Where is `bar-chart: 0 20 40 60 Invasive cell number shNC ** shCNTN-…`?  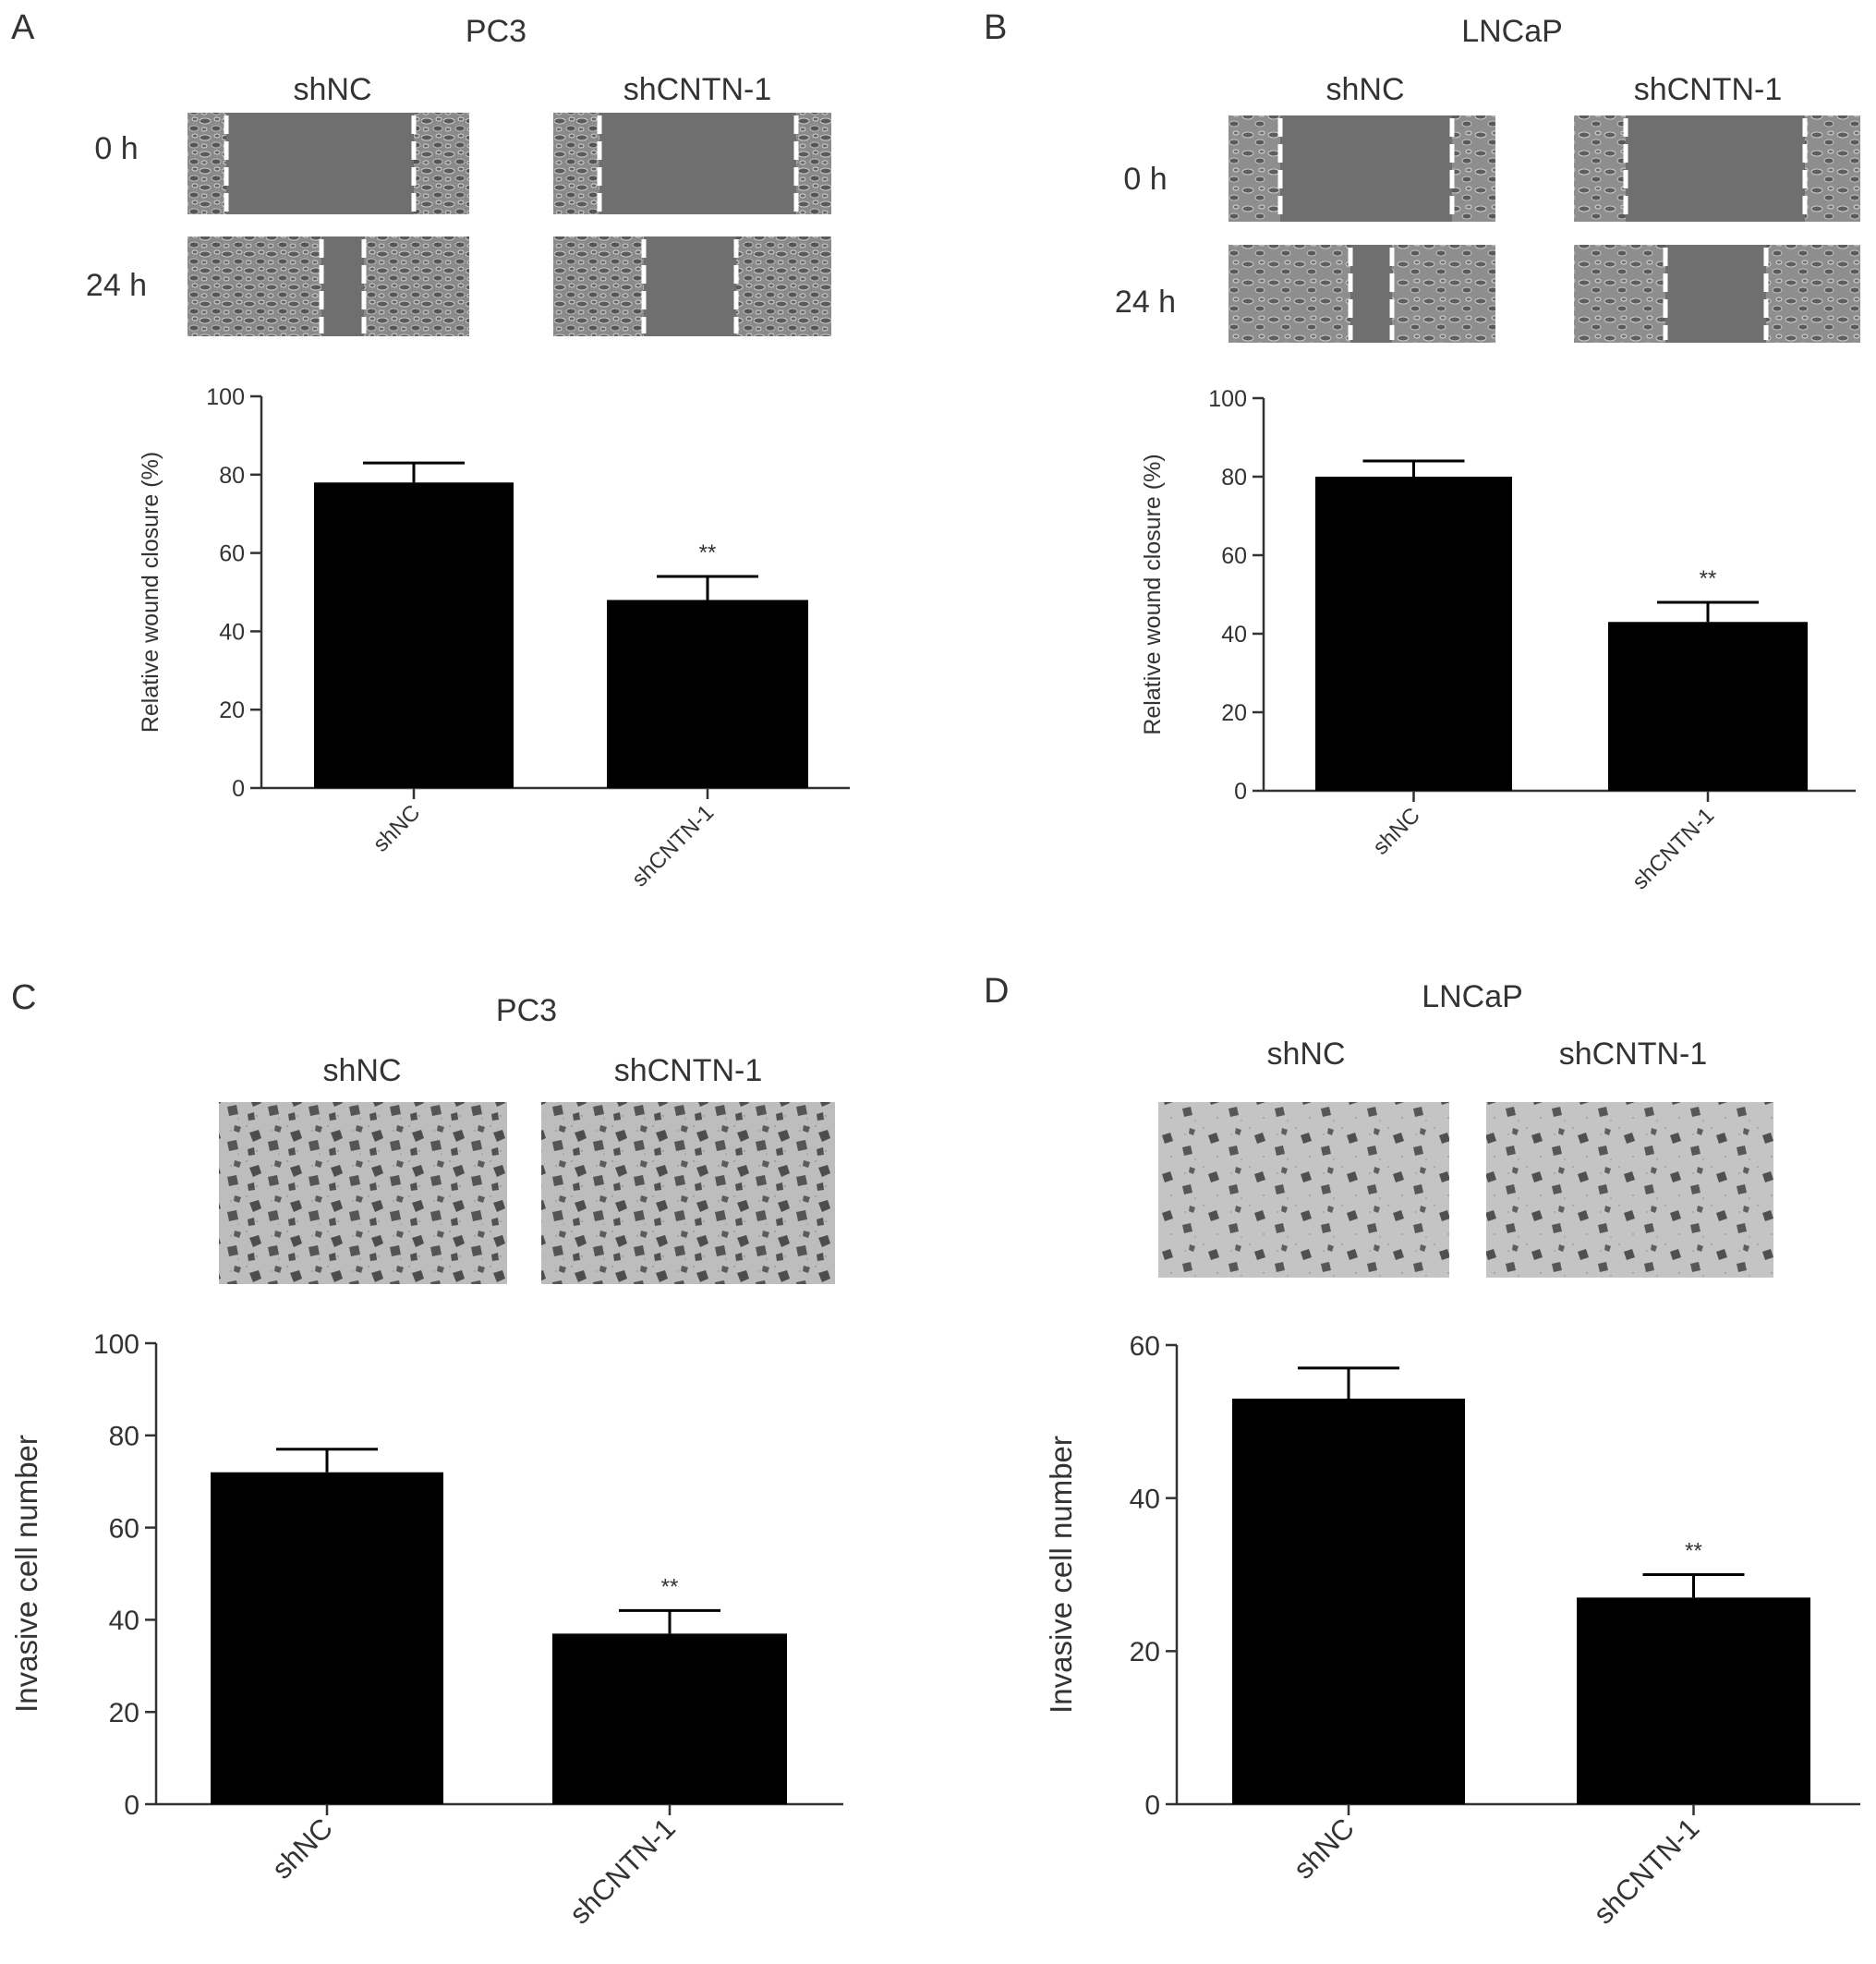 bar-chart: 0 20 40 60 Invasive cell number shNC ** shCNTN-… is located at coordinates (1452, 1630).